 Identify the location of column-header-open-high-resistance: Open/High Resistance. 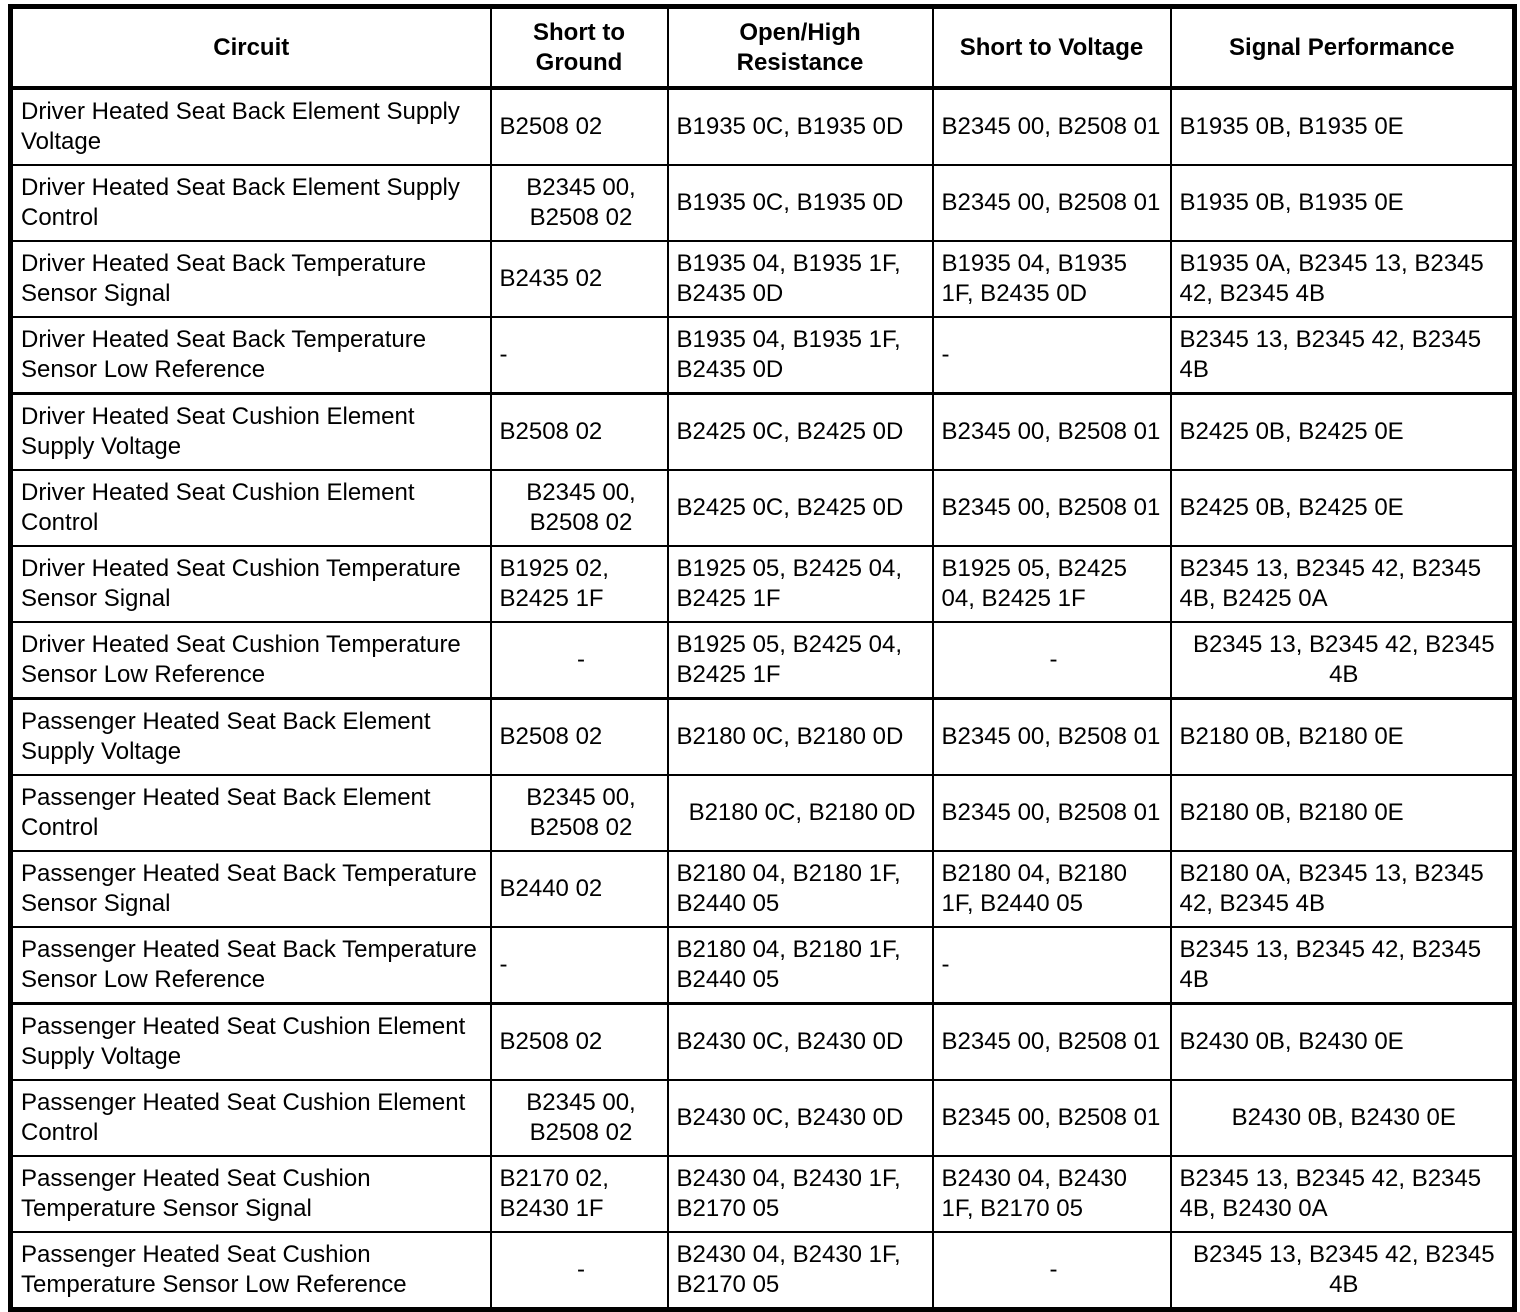
(800, 47).